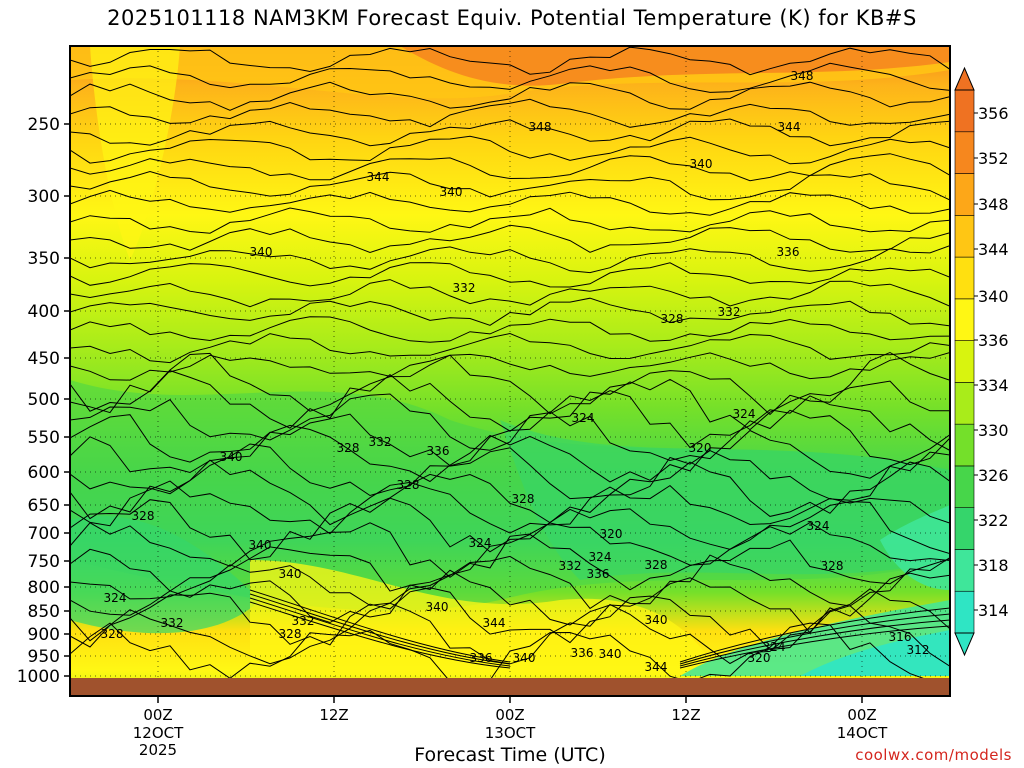 Image resolution: width=1024 pixels, height=768 pixels. What do you see at coordinates (964, 78) in the screenshot?
I see `colorbar-top-arrow` at bounding box center [964, 78].